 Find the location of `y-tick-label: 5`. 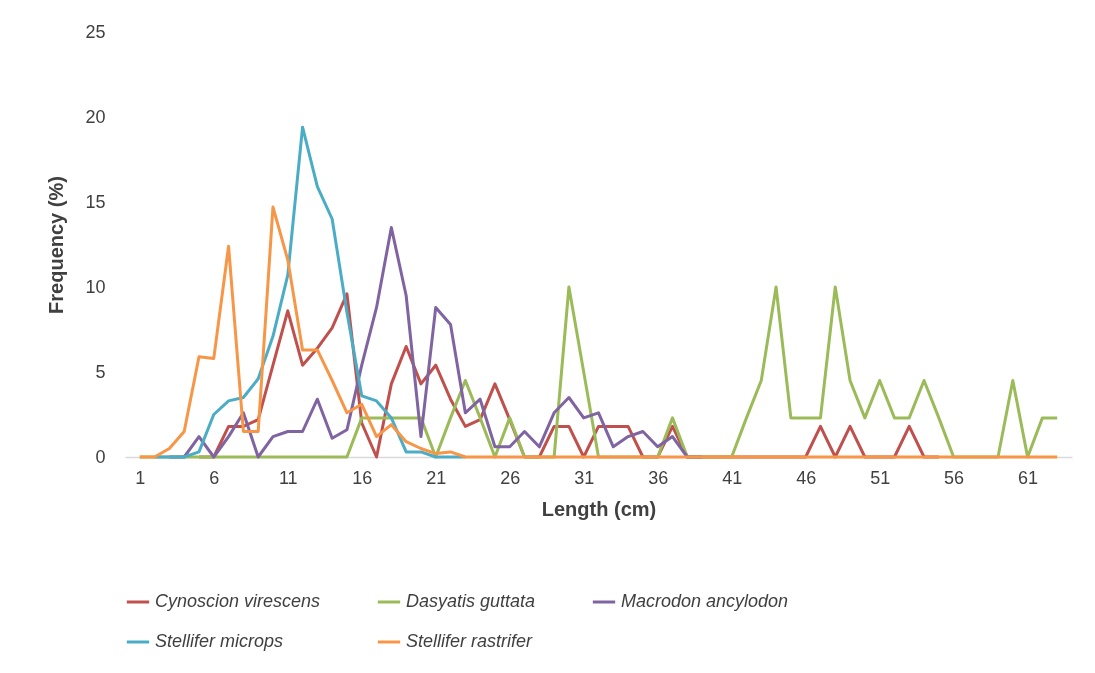

y-tick-label: 5 is located at coordinates (100, 371).